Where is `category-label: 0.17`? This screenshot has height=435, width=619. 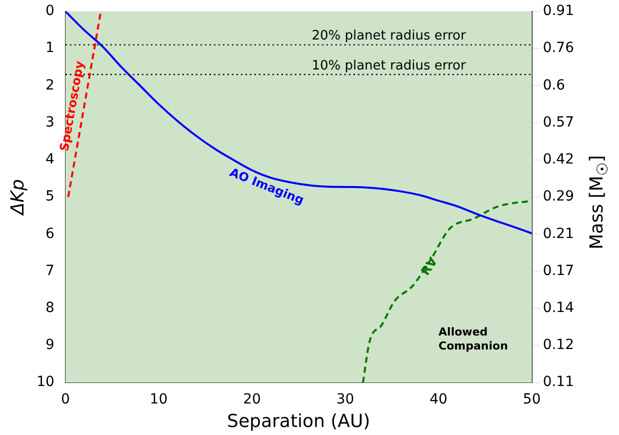 category-label: 0.17 is located at coordinates (558, 270).